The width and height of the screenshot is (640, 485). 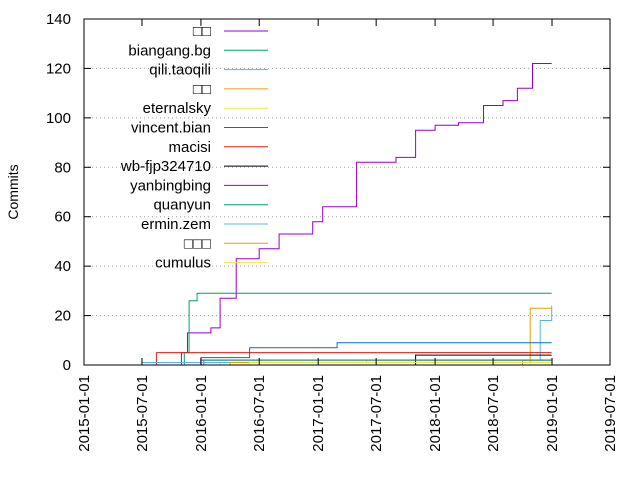 What do you see at coordinates (552, 413) in the screenshot?
I see `x-tick-label: 2019-01-01` at bounding box center [552, 413].